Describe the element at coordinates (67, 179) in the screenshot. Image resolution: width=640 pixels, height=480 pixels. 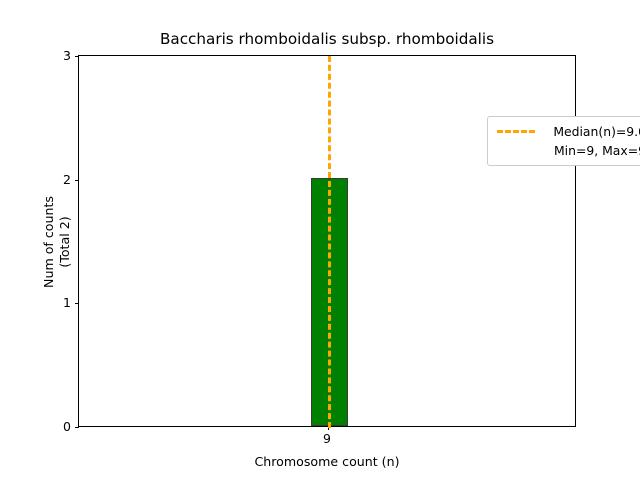
I see `y-tick-label-2: 2` at that location.